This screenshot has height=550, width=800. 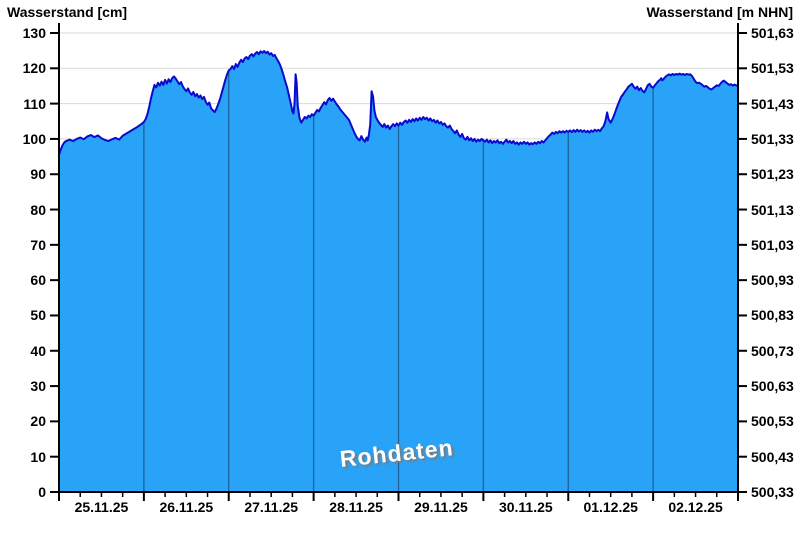 What do you see at coordinates (38, 456) in the screenshot?
I see `y-axis-left-tick-label: 10` at bounding box center [38, 456].